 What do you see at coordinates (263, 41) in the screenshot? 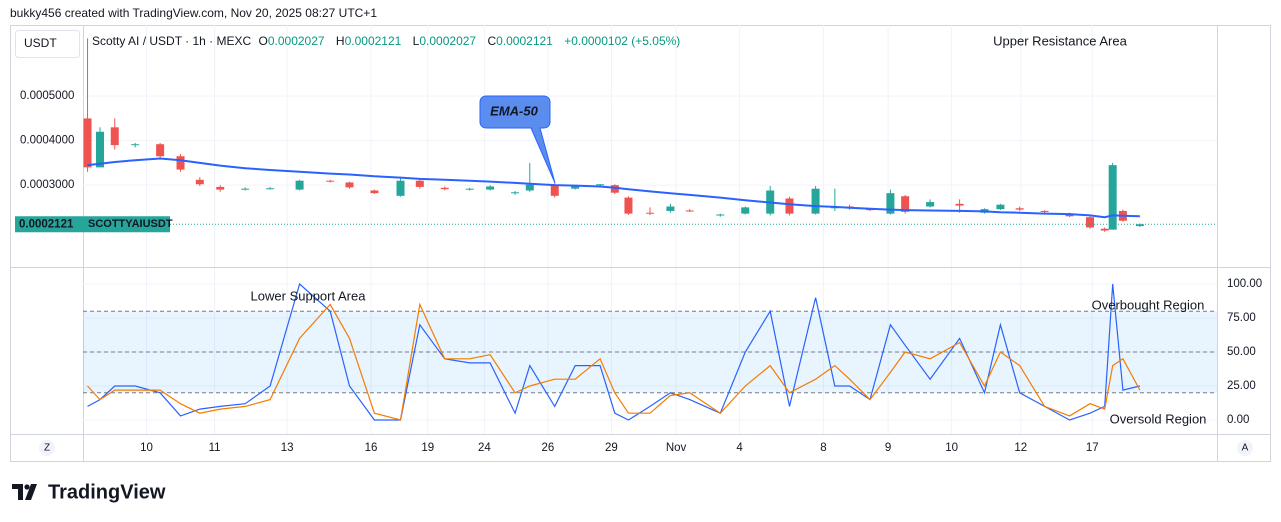
I see `ohlc-label: O` at bounding box center [263, 41].